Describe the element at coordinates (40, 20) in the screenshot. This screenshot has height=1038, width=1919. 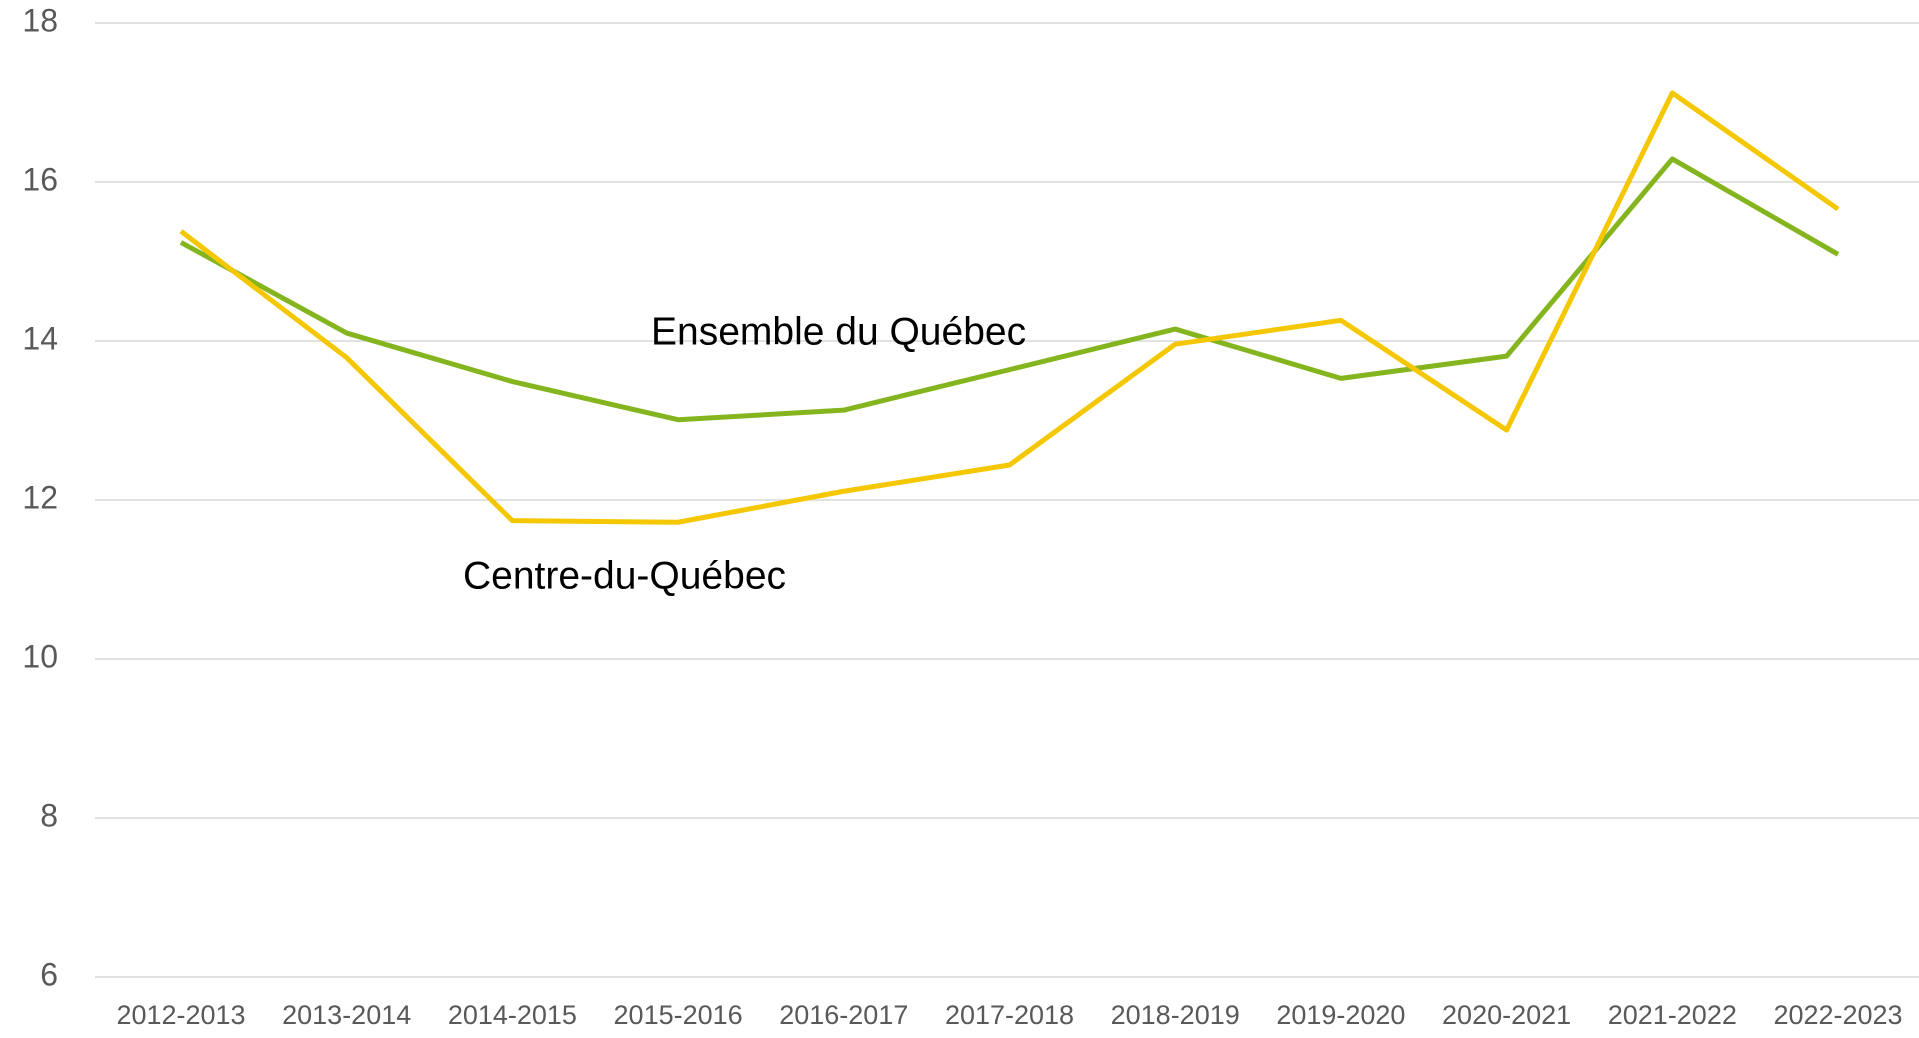
I see `y-tick-label: 18` at that location.